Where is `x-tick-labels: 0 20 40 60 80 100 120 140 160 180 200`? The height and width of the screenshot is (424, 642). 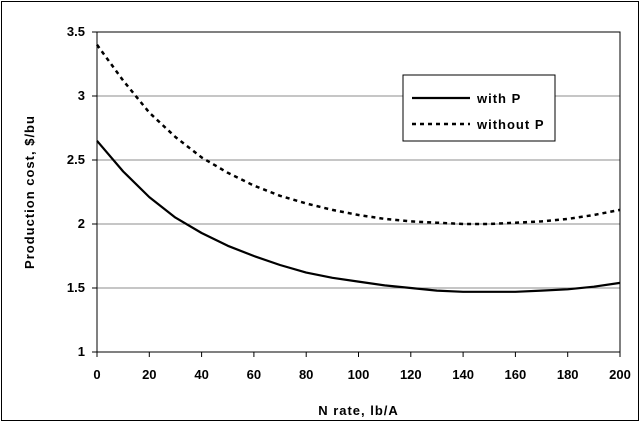 x-tick-labels: 0 20 40 60 80 100 120 140 160 180 200 is located at coordinates (361, 374).